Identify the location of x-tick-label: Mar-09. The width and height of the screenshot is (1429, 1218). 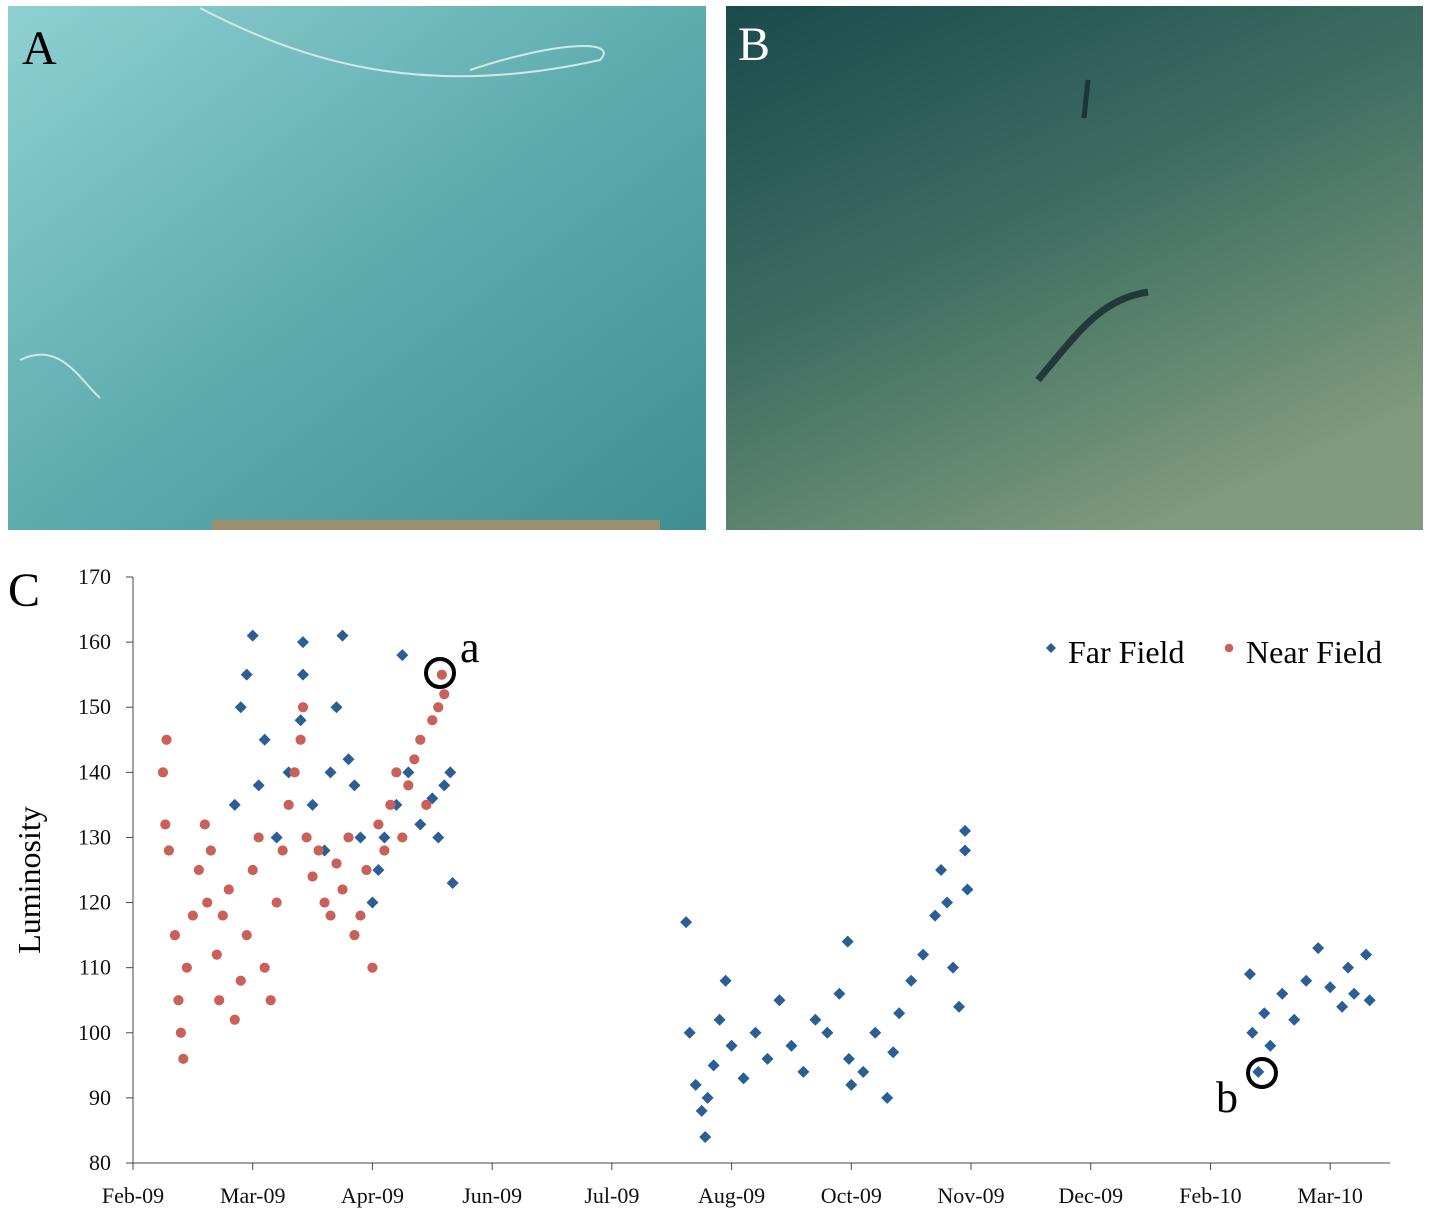
(253, 1195).